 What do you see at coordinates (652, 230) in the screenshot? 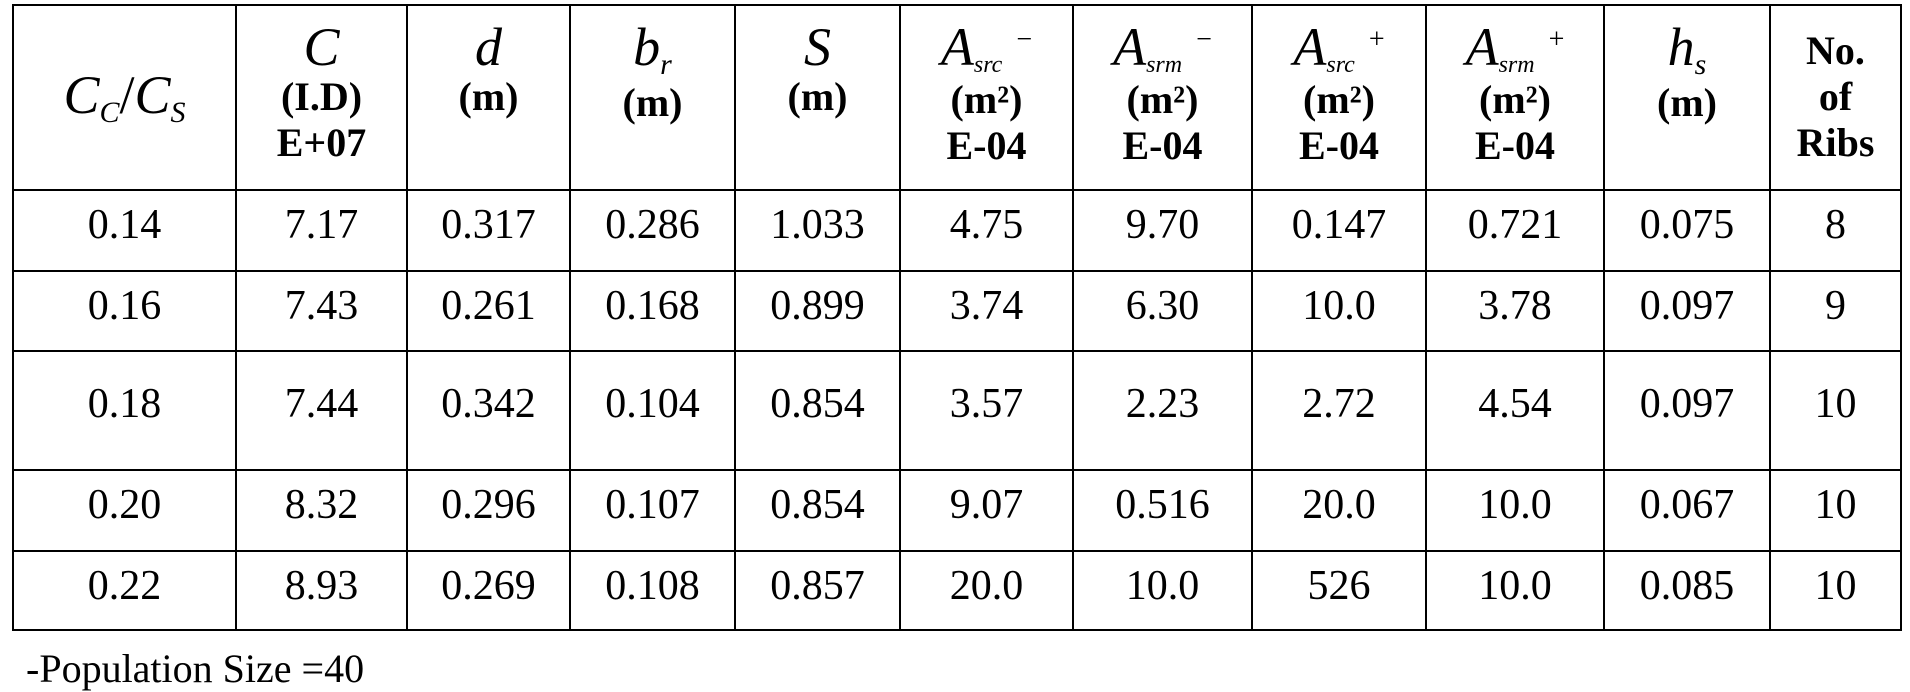
I see `table-cell: 0.286` at bounding box center [652, 230].